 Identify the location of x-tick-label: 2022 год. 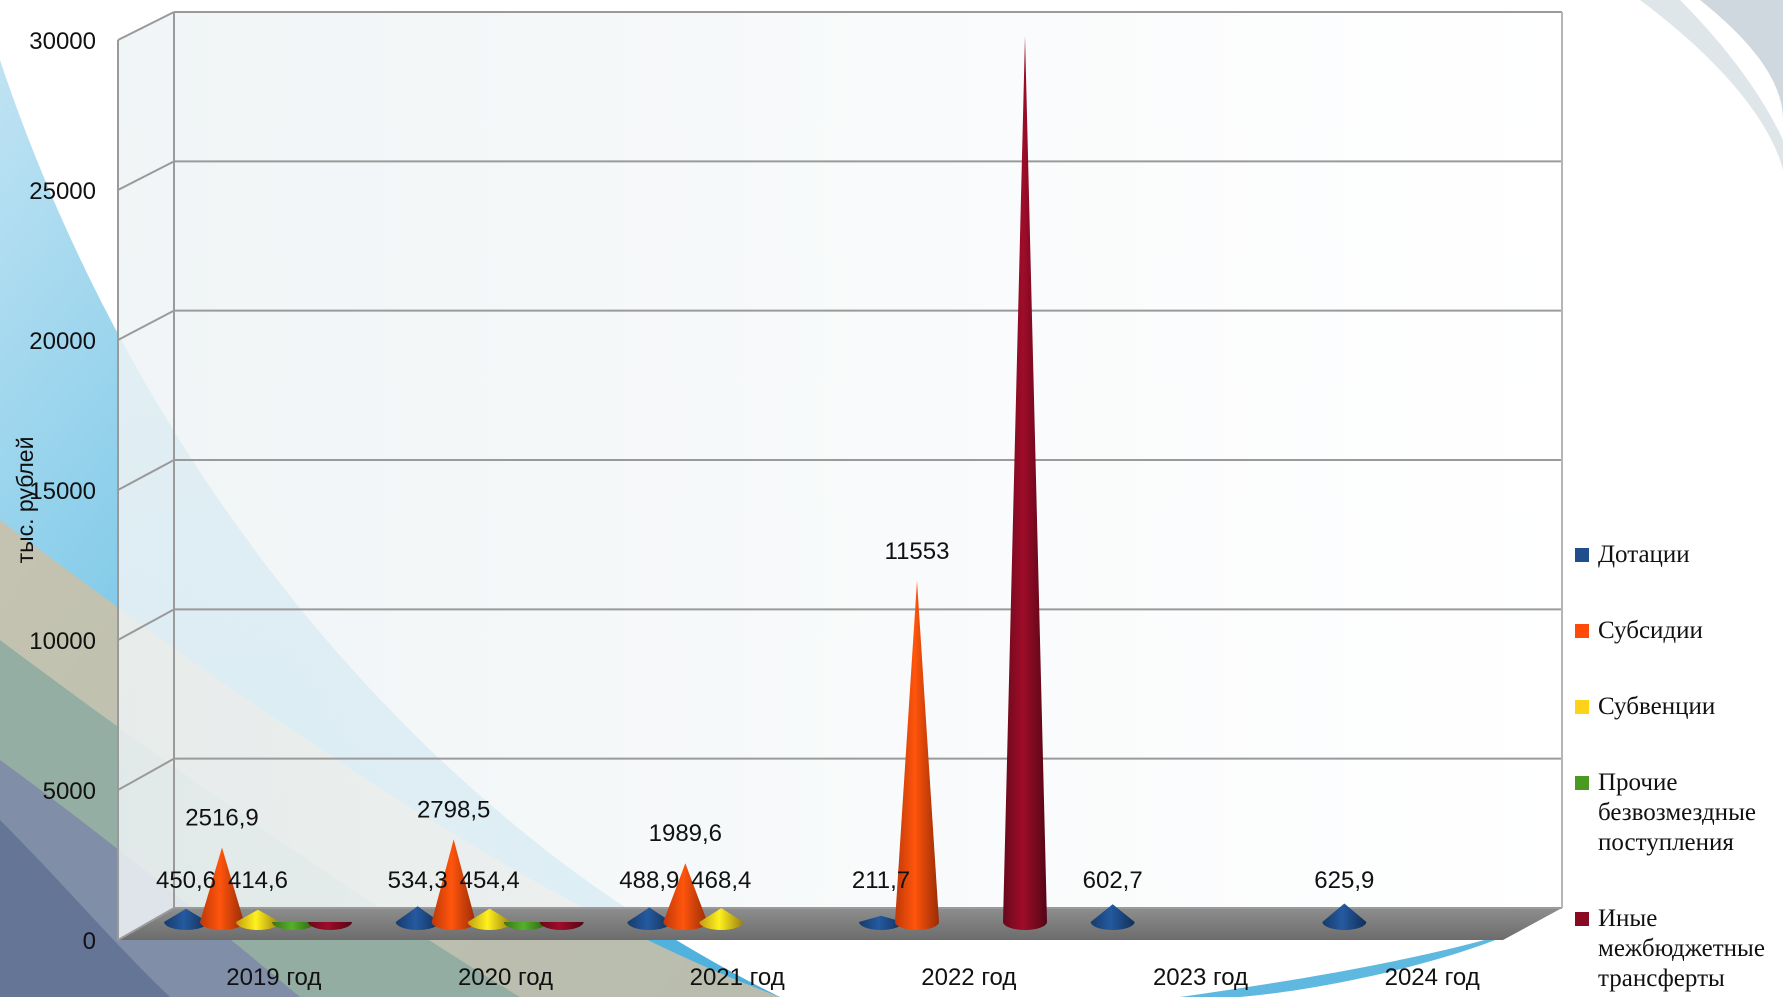
(968, 977).